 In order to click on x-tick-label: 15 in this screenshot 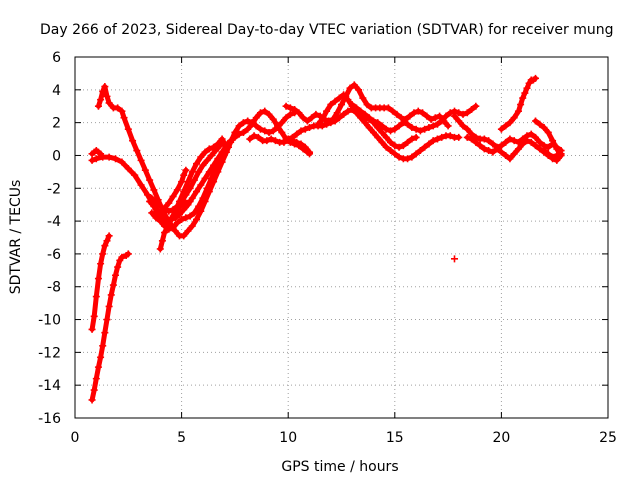, I will do `click(395, 438)`.